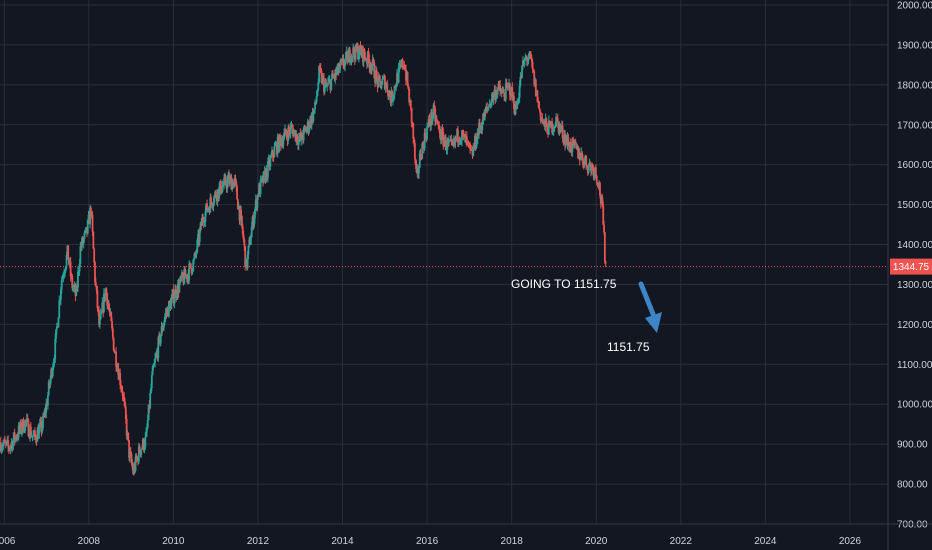  Describe the element at coordinates (914, 405) in the screenshot. I see `y-tick-label: 1000.00` at that location.